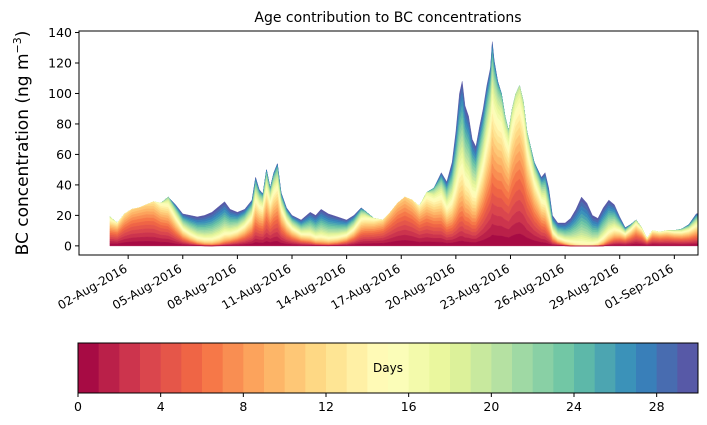  What do you see at coordinates (23, 34) in the screenshot?
I see `y-axis-label-close: )` at bounding box center [23, 34].